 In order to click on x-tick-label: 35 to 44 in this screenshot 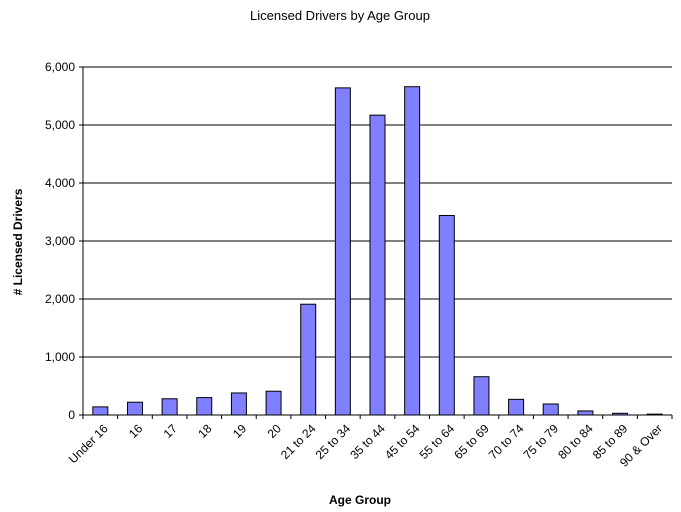, I will do `click(367, 441)`.